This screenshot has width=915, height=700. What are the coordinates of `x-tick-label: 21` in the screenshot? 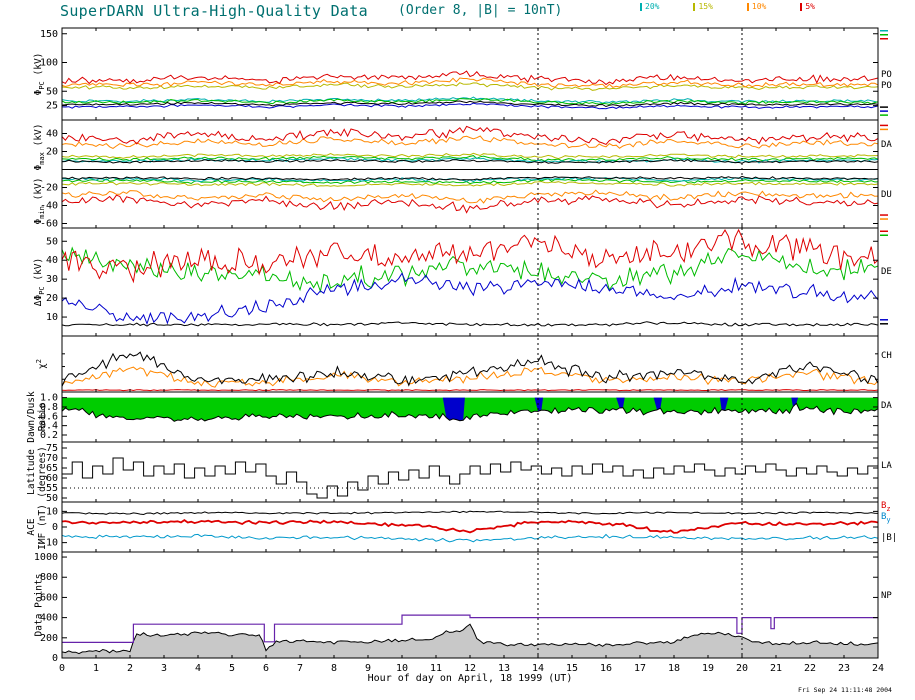 It's located at (776, 668).